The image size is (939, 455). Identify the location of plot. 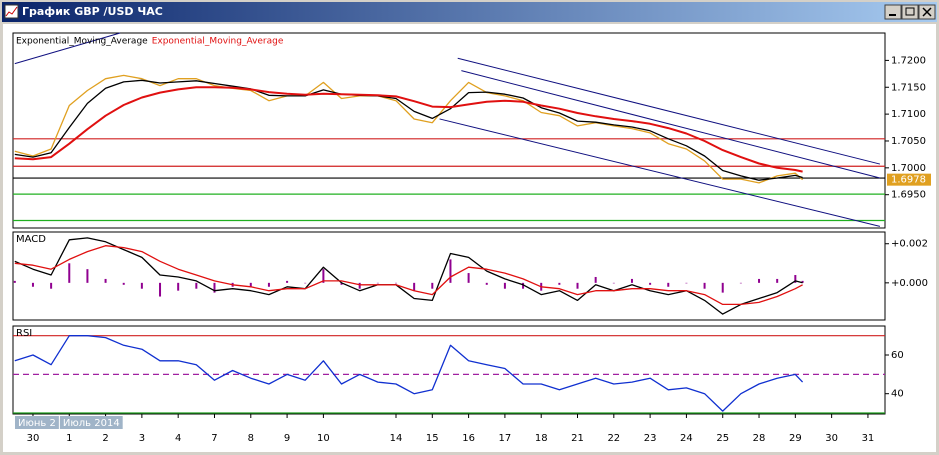
(408, 276).